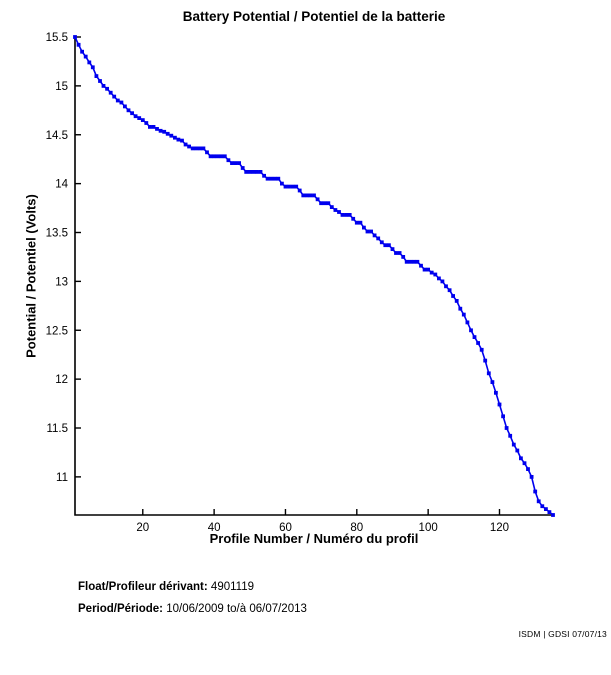 The image size is (611, 675). Describe the element at coordinates (61, 282) in the screenshot. I see `y-tick-label: 13` at that location.